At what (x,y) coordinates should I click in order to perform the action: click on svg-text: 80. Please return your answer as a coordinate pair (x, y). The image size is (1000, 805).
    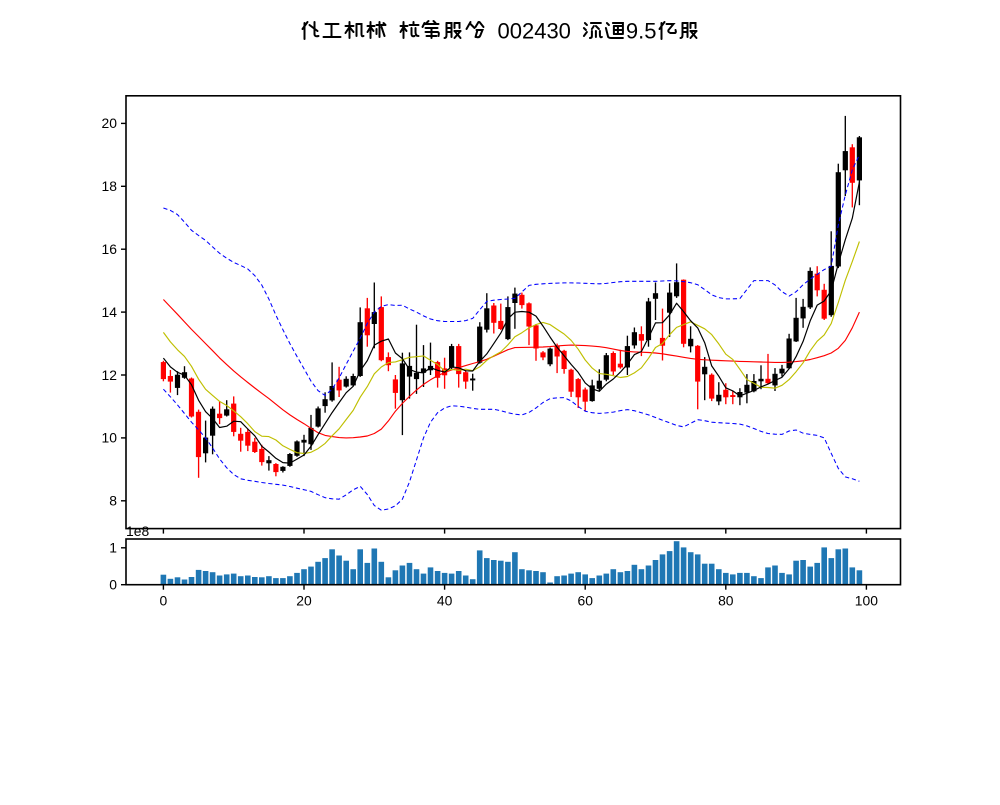
    Looking at the image, I should click on (726, 601).